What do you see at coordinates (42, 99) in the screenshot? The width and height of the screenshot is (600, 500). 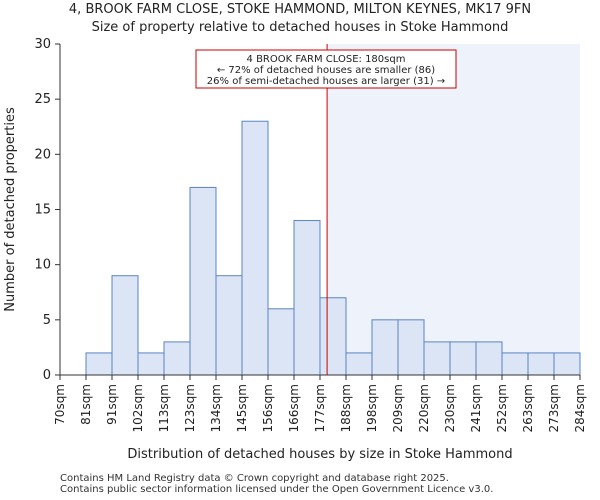 I see `y-tick-label-25: 25` at bounding box center [42, 99].